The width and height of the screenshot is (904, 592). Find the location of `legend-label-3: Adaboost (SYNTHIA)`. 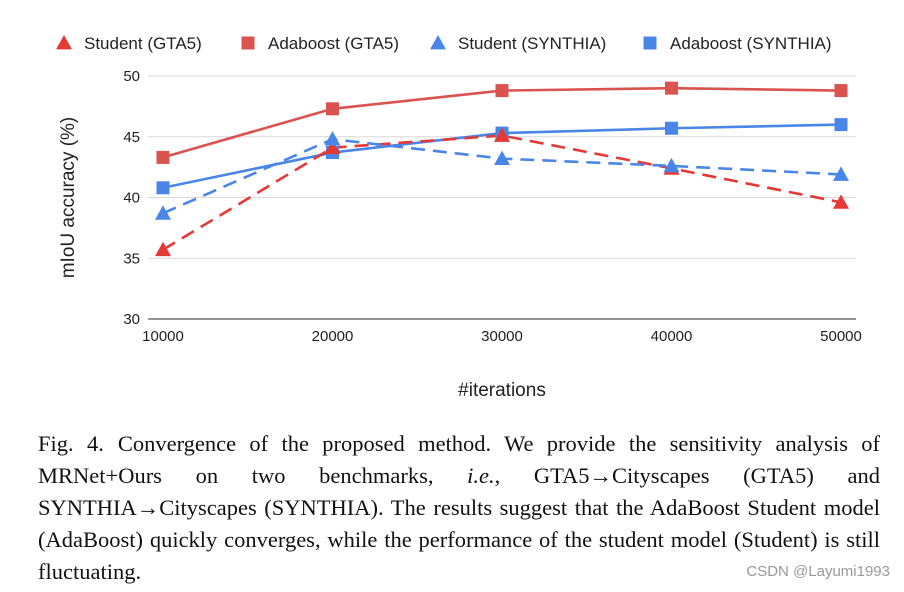

legend-label-3: Adaboost (SYNTHIA) is located at coordinates (751, 43).